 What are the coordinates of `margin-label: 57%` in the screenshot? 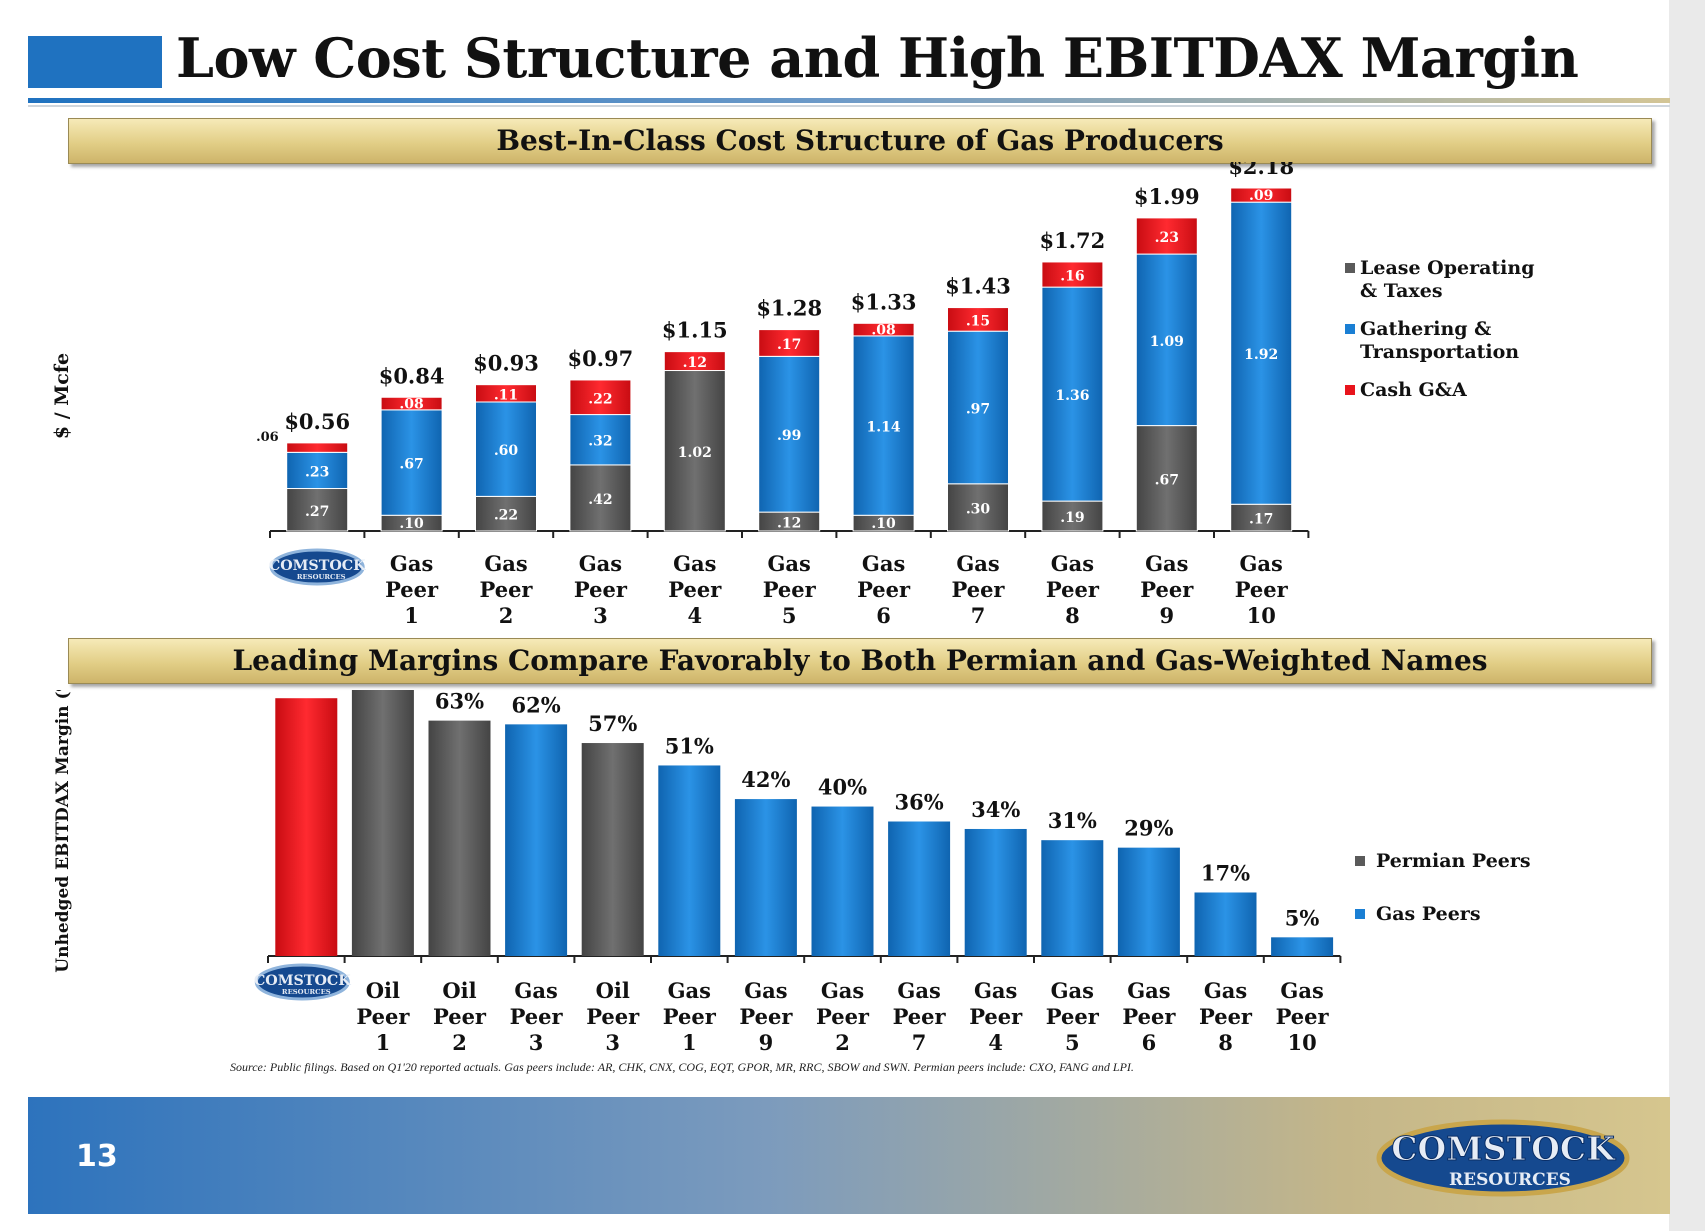 It's located at (612, 723).